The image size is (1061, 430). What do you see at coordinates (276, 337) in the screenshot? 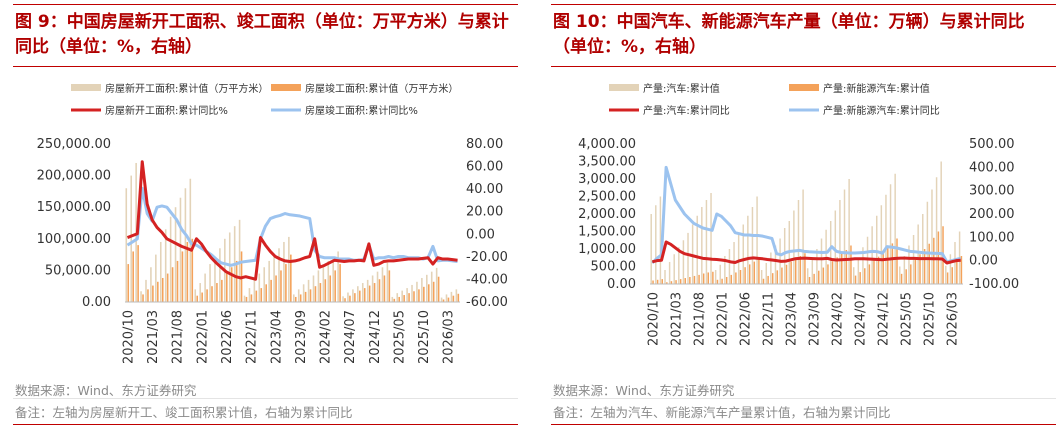
I see `x-tick-label: 2023/04` at bounding box center [276, 337].